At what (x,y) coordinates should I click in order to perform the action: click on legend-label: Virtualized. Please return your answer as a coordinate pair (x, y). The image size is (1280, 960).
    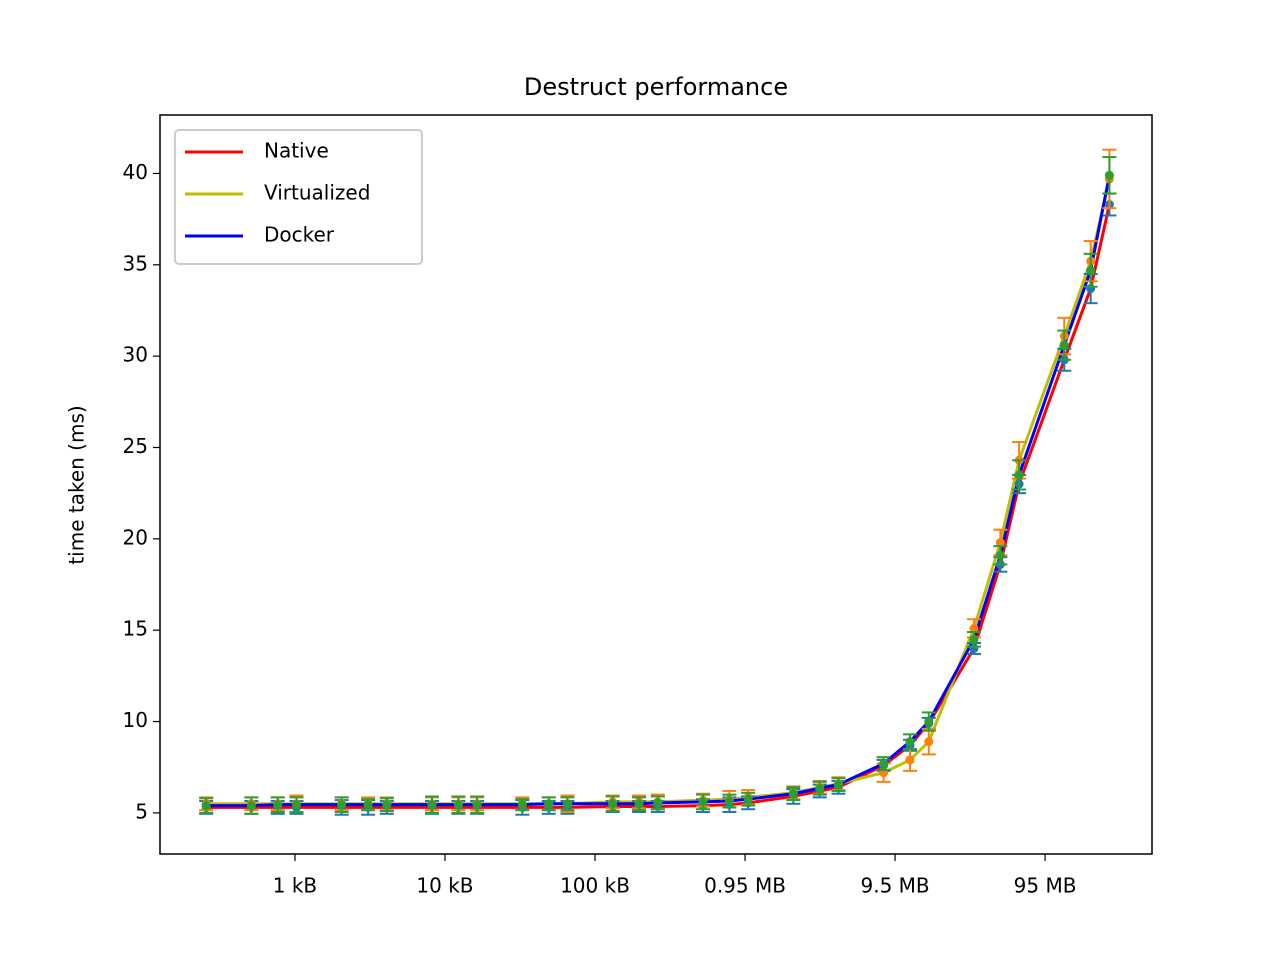
    Looking at the image, I should click on (317, 193).